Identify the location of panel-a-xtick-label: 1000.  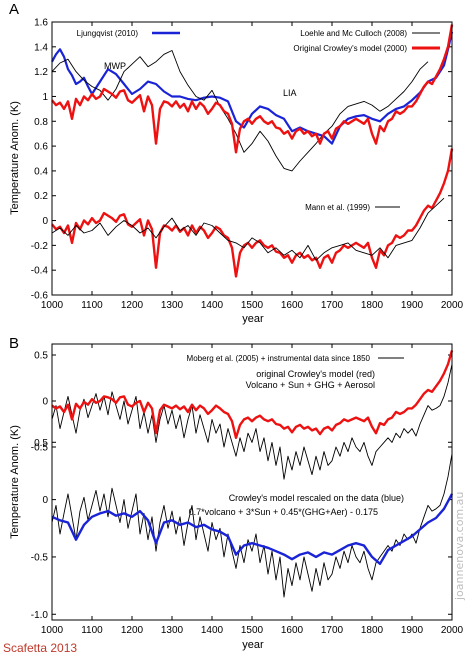
(52, 305).